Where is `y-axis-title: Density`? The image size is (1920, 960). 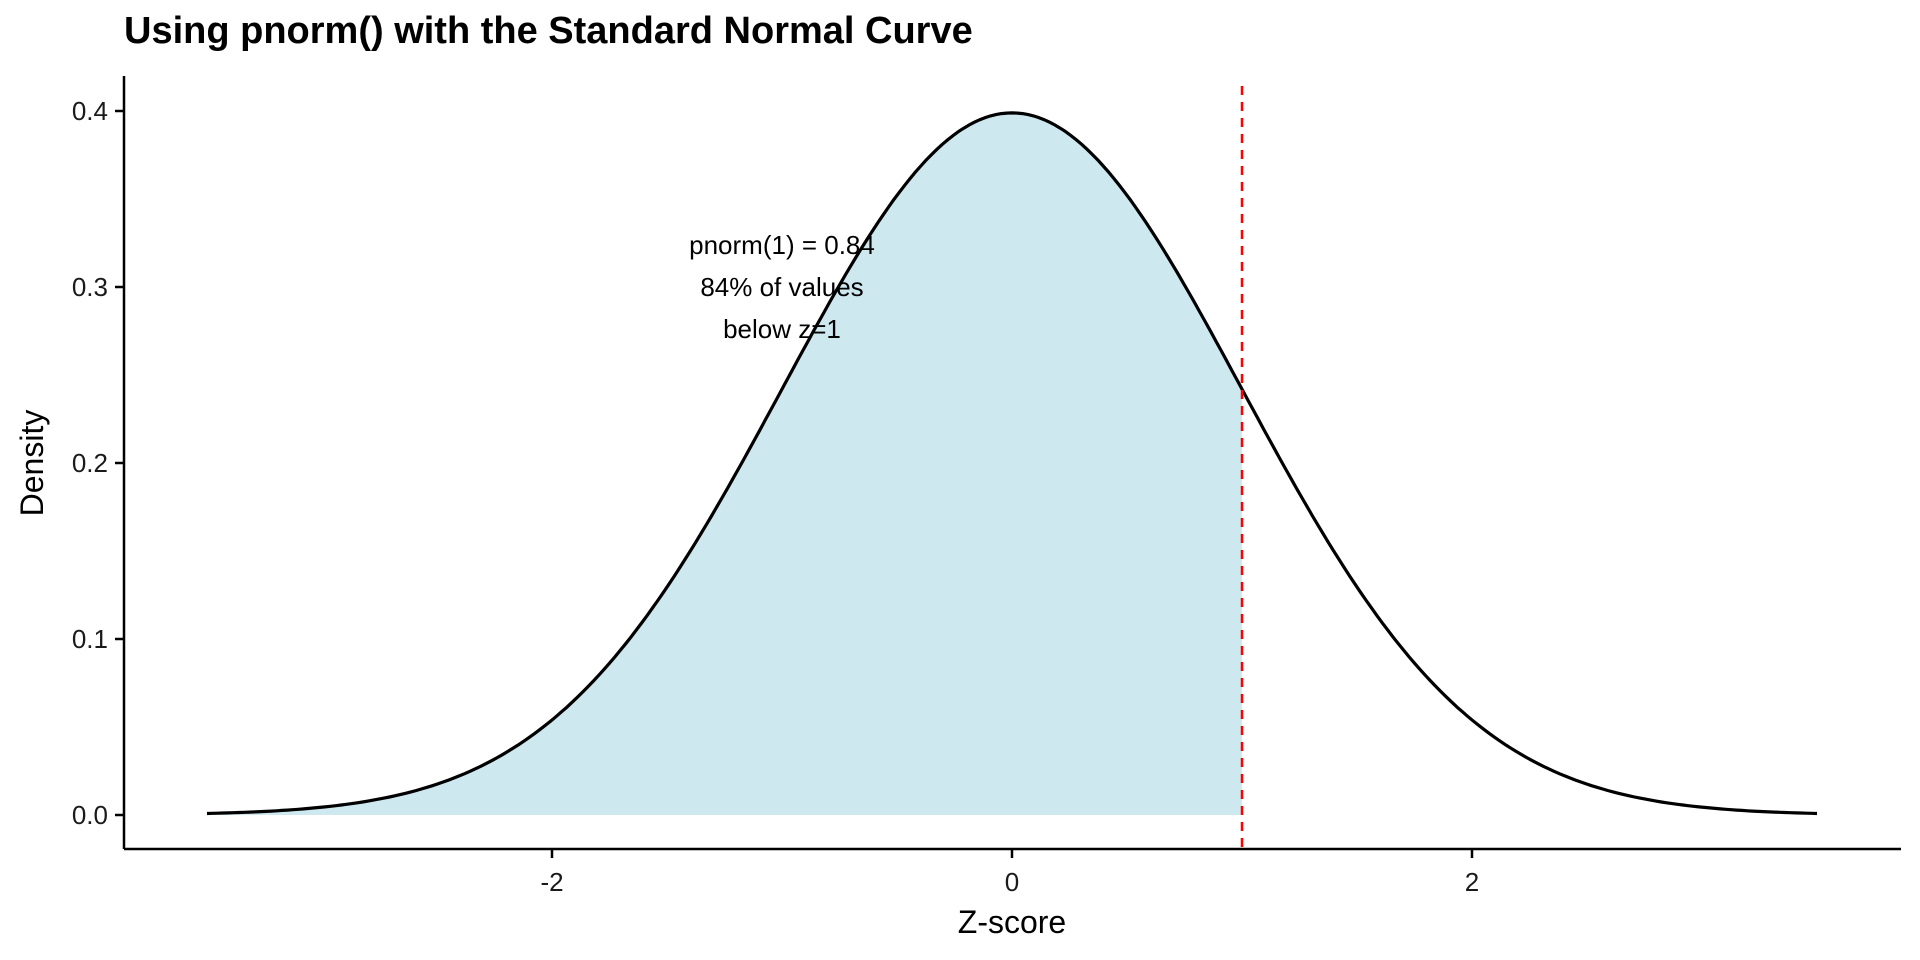
y-axis-title: Density is located at coordinates (32, 463).